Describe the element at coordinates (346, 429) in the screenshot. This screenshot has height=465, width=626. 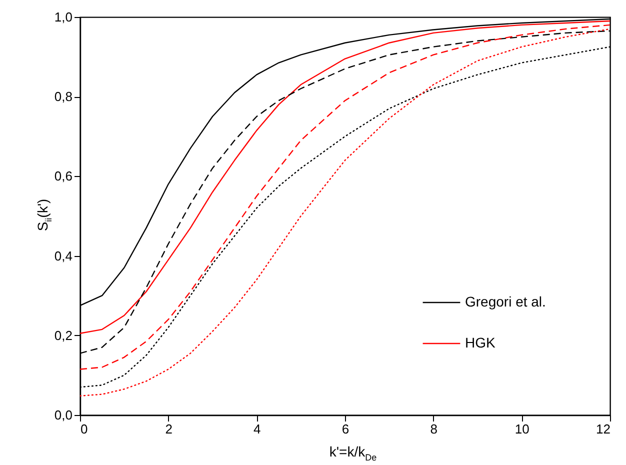
I see `x-tick-label: 6` at that location.